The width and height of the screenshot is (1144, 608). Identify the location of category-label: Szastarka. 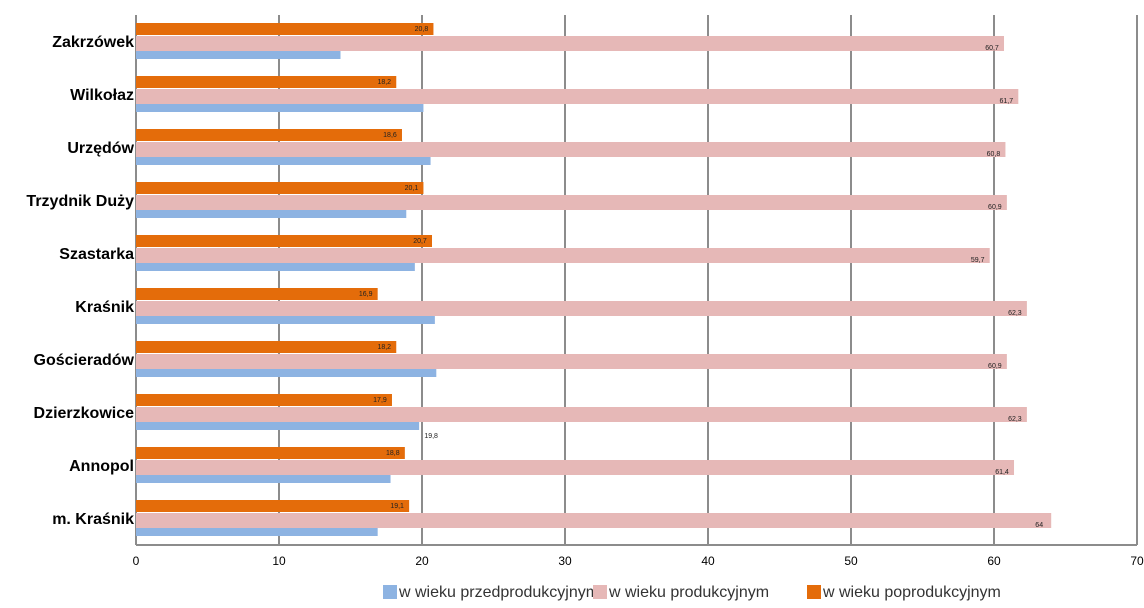
(96, 254).